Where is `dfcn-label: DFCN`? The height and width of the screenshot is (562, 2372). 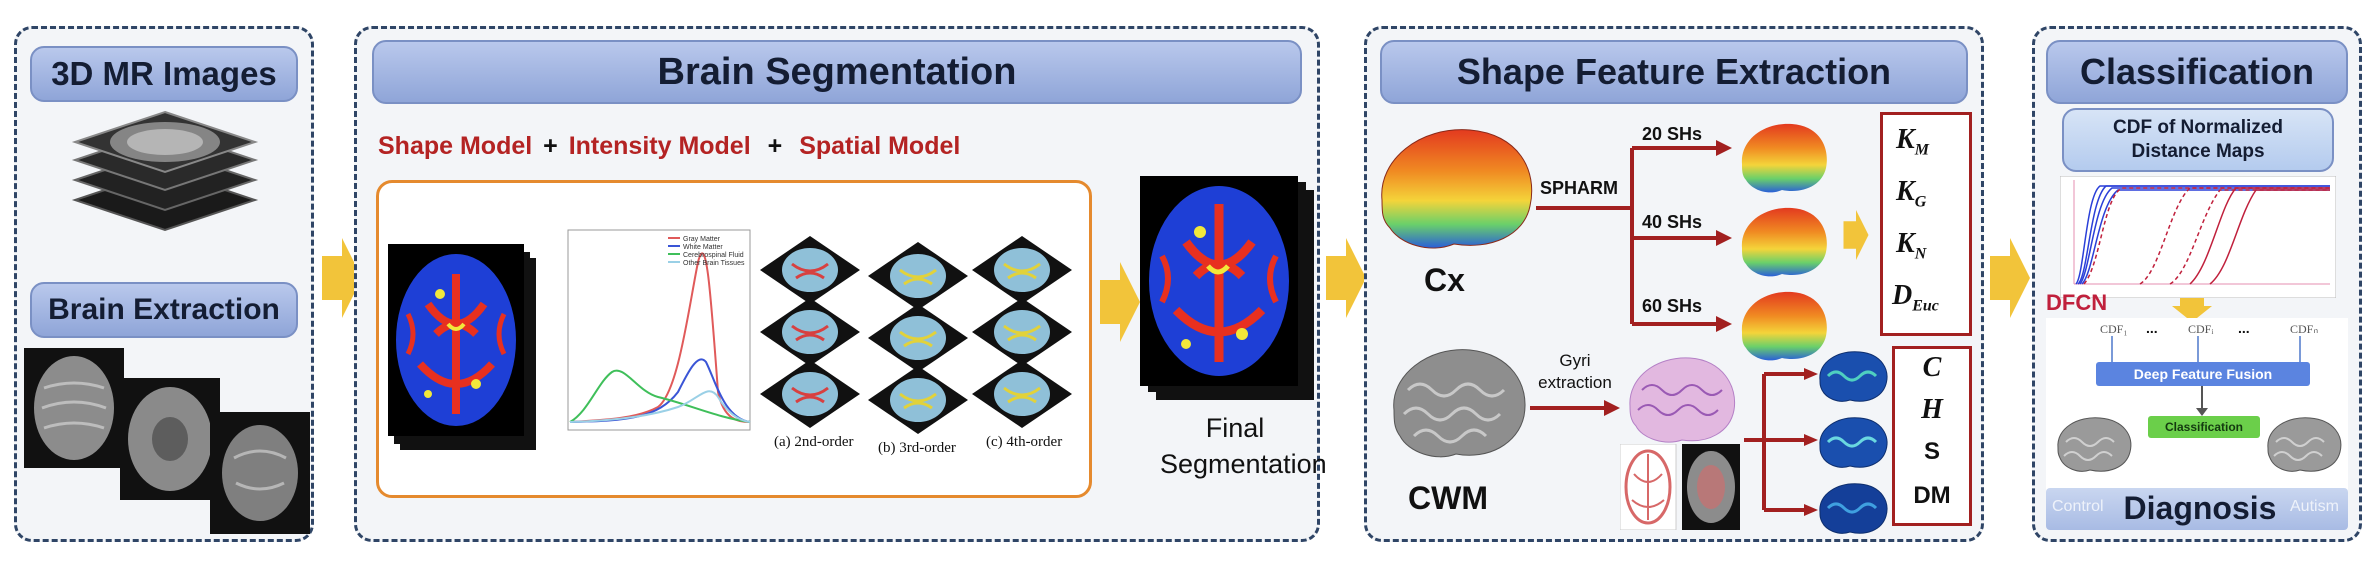
dfcn-label: DFCN is located at coordinates (2077, 302).